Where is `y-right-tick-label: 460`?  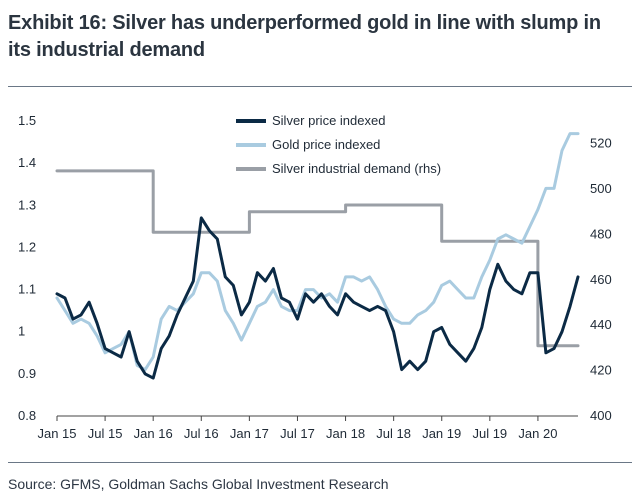
y-right-tick-label: 460 is located at coordinates (601, 279).